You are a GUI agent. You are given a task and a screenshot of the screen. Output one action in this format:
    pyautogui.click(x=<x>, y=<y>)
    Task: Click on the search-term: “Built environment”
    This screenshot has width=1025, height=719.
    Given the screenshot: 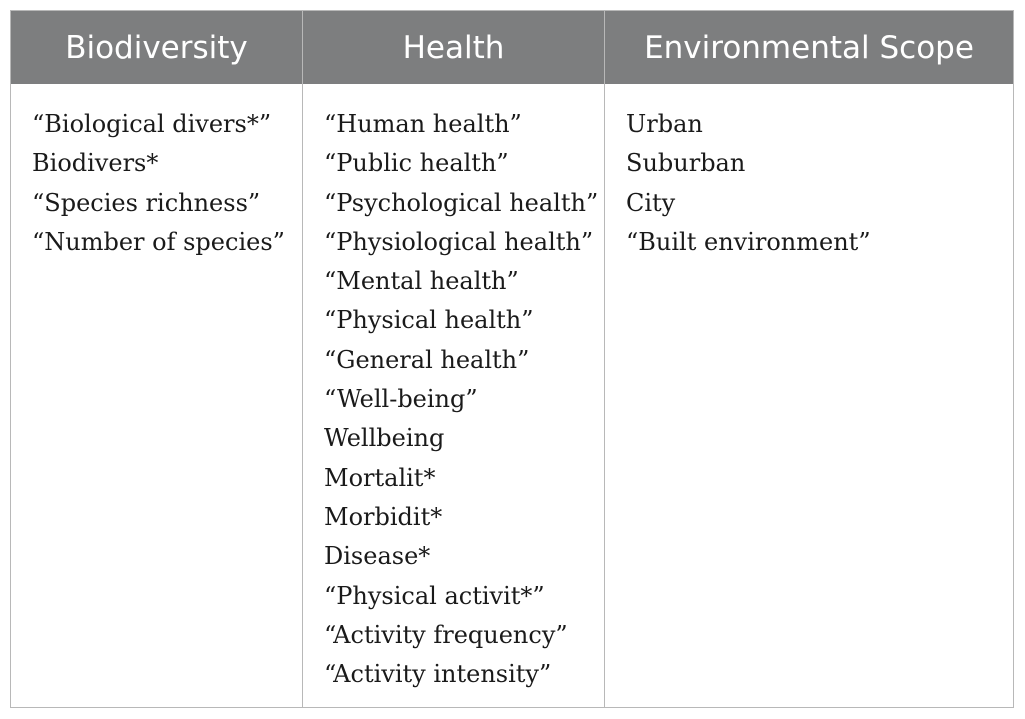 What is the action you would take?
    pyautogui.click(x=748, y=241)
    